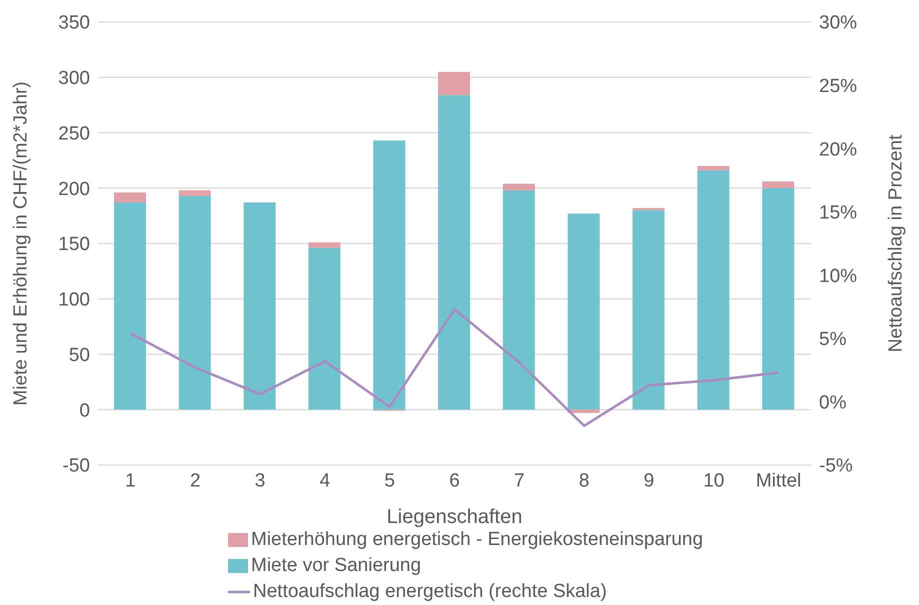 Image resolution: width=919 pixels, height=605 pixels. What do you see at coordinates (79, 355) in the screenshot?
I see `y-tick-label: 50` at bounding box center [79, 355].